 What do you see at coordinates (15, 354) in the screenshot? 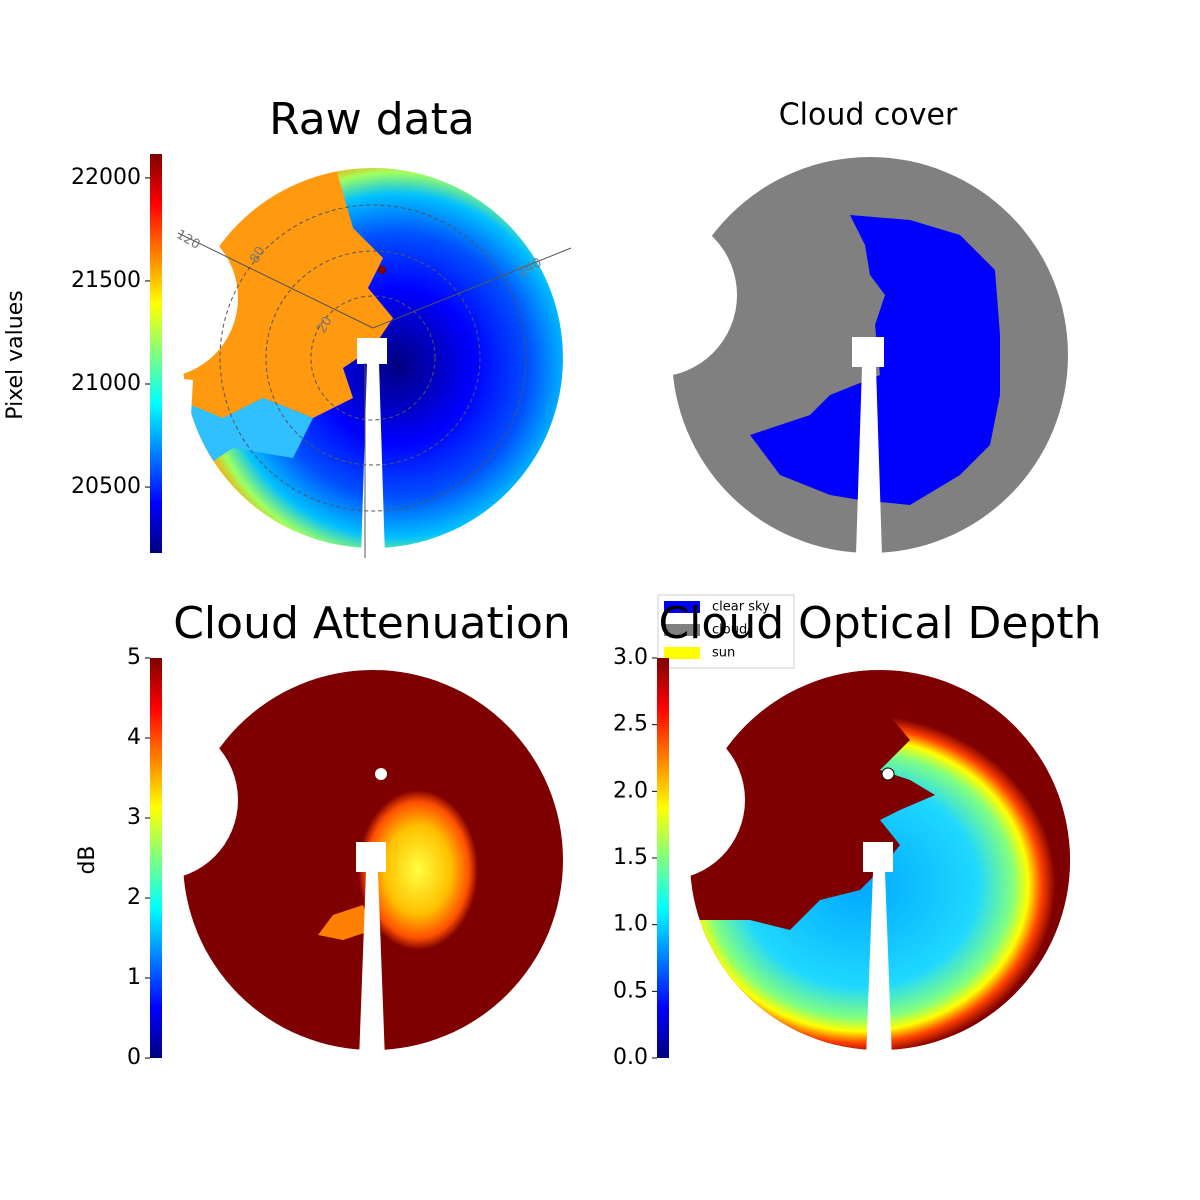
I see `colorbar-label: Pixel values` at bounding box center [15, 354].